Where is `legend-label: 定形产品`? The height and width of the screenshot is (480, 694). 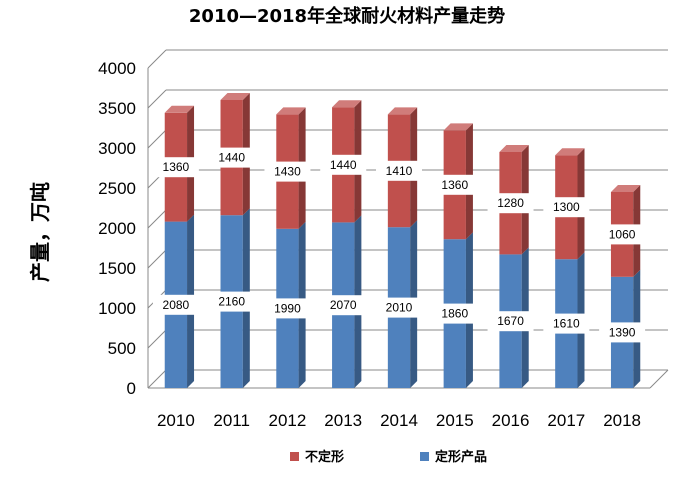 legend-label: 定形产品 is located at coordinates (460, 457).